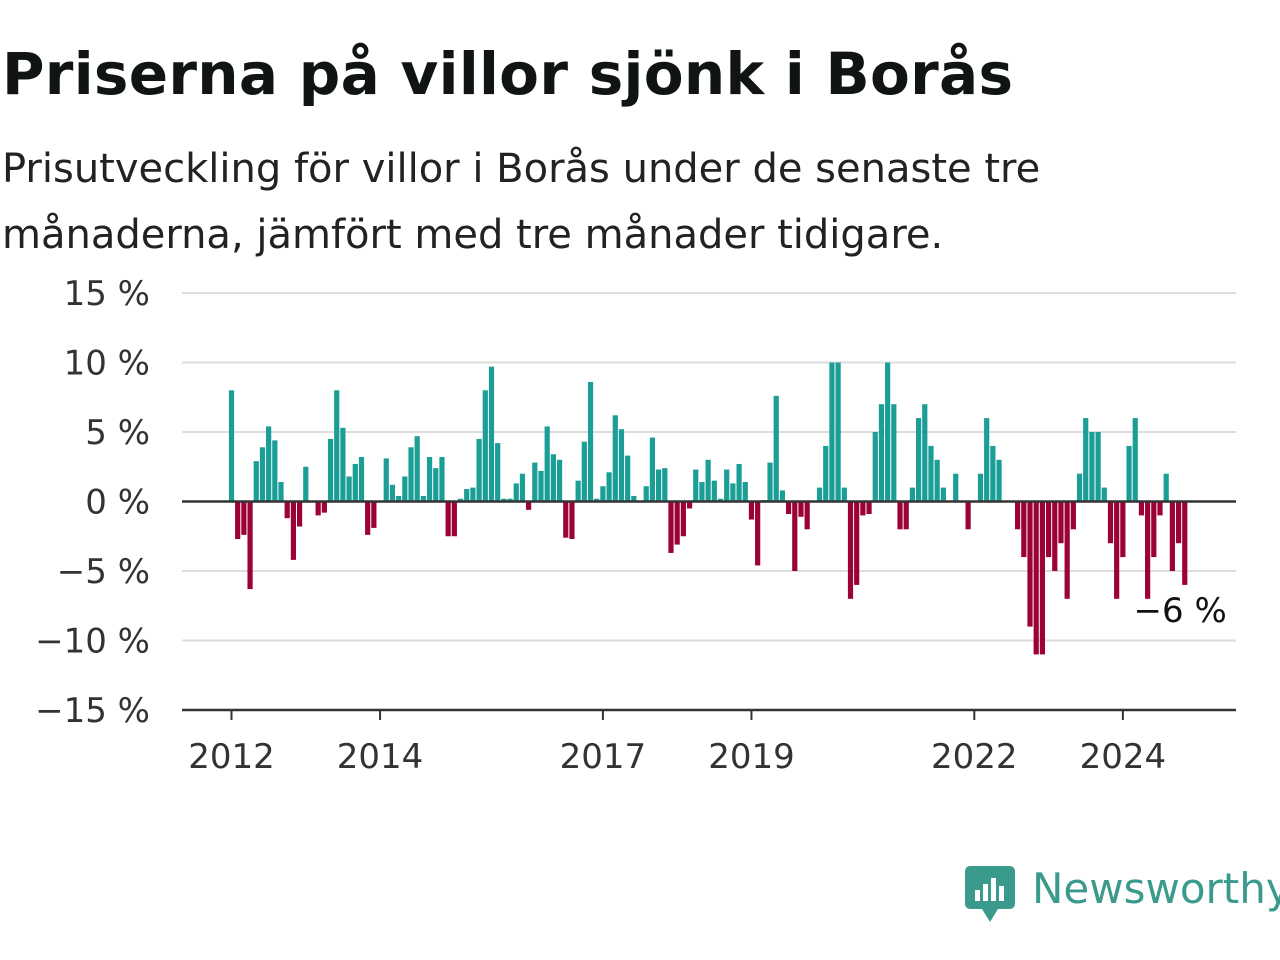  What do you see at coordinates (974, 757) in the screenshot?
I see `x-tick-label: 2022` at bounding box center [974, 757].